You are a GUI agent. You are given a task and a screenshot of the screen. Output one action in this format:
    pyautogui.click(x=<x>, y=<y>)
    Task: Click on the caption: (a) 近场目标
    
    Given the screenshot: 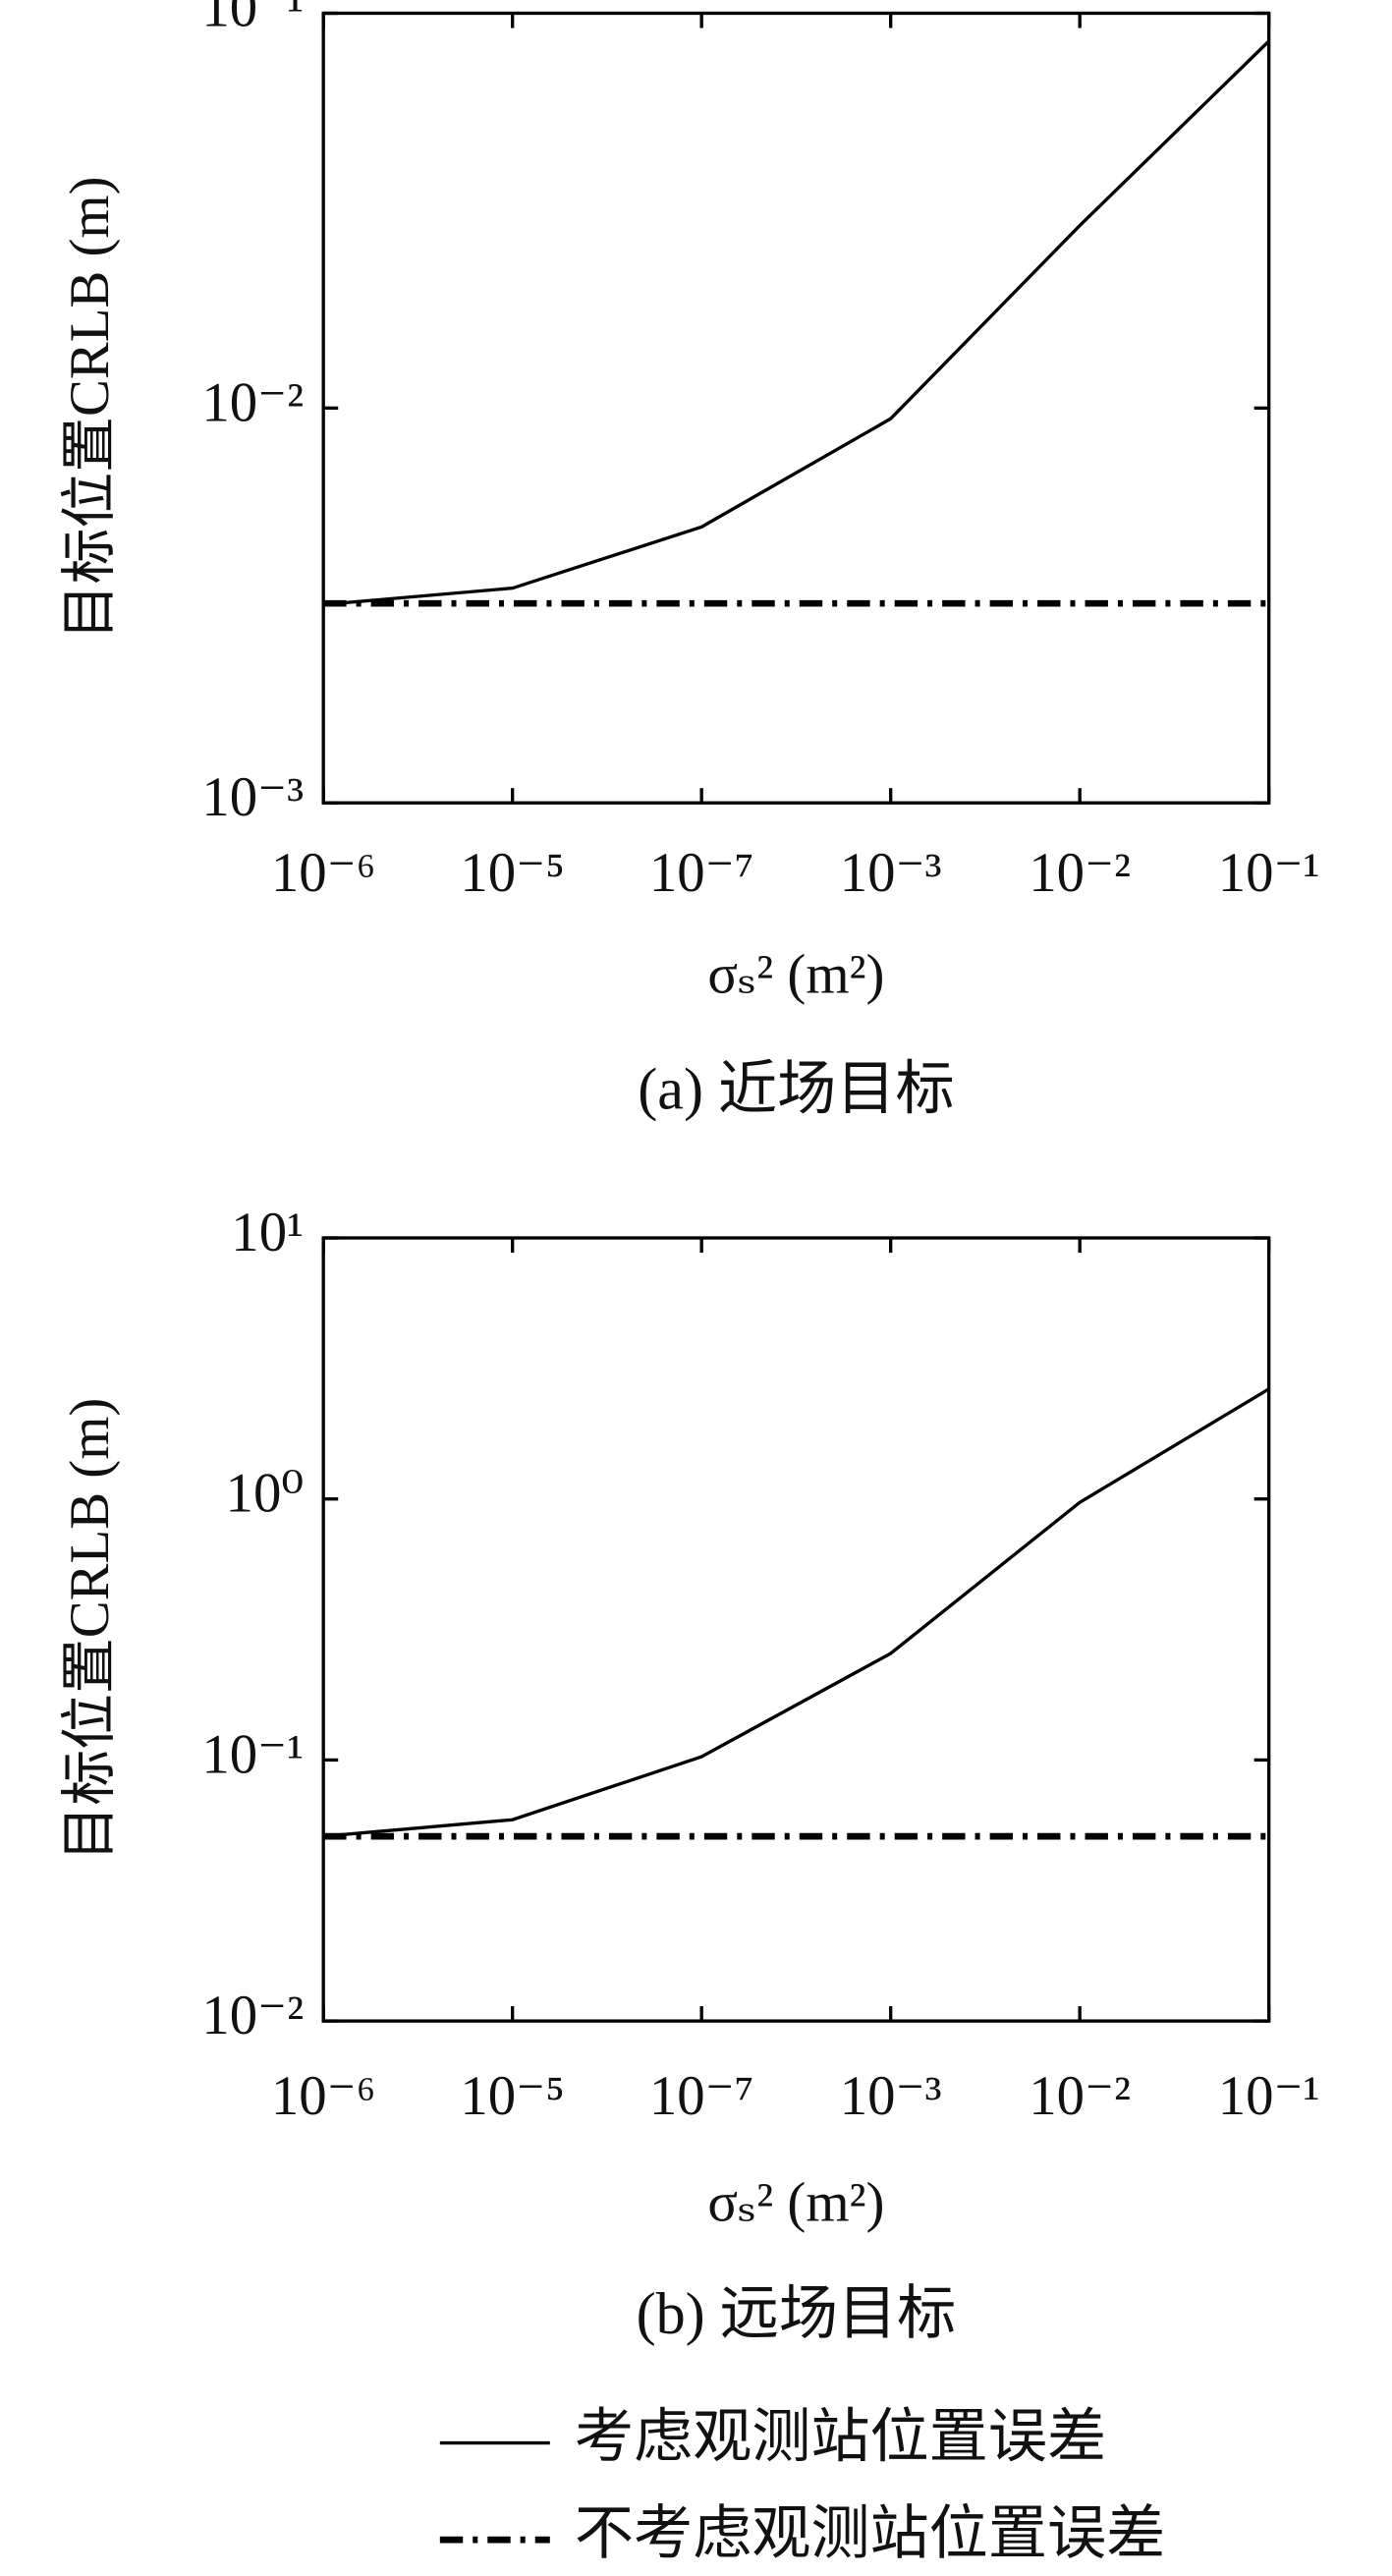 What is the action you would take?
    pyautogui.click(x=796, y=1089)
    